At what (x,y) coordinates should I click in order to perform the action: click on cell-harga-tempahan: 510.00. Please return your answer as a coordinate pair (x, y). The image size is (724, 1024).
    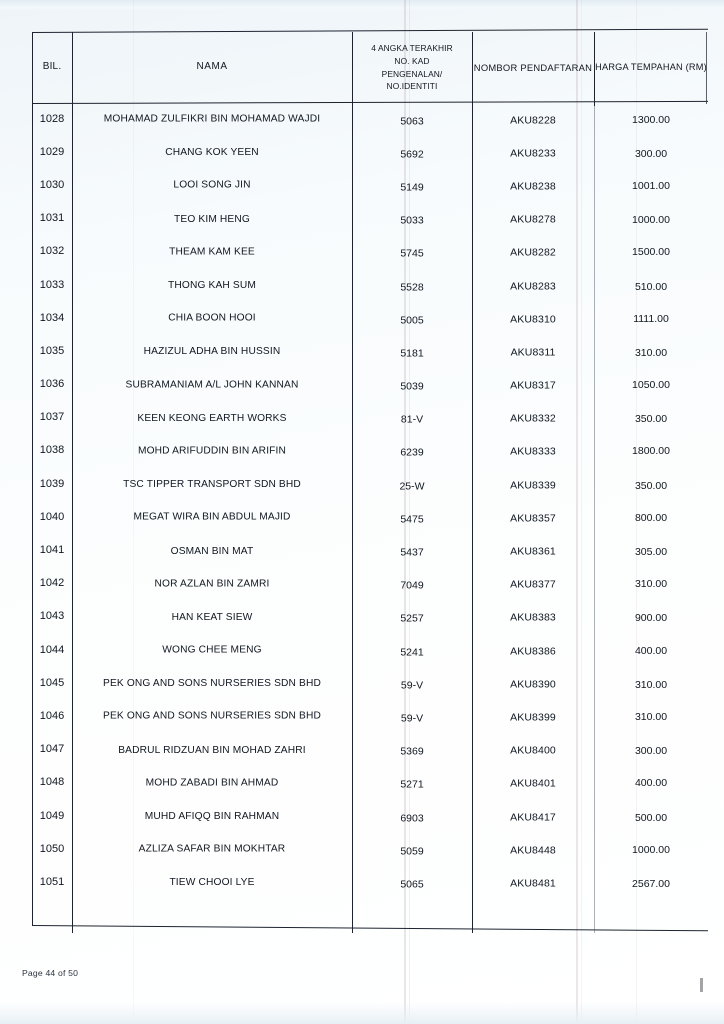
    Looking at the image, I should click on (651, 286).